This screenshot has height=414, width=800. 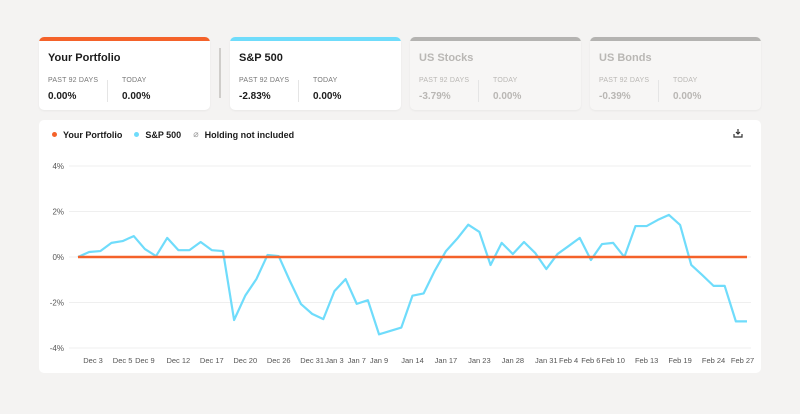 What do you see at coordinates (615, 96) in the screenshot?
I see `period-value: -0.39%` at bounding box center [615, 96].